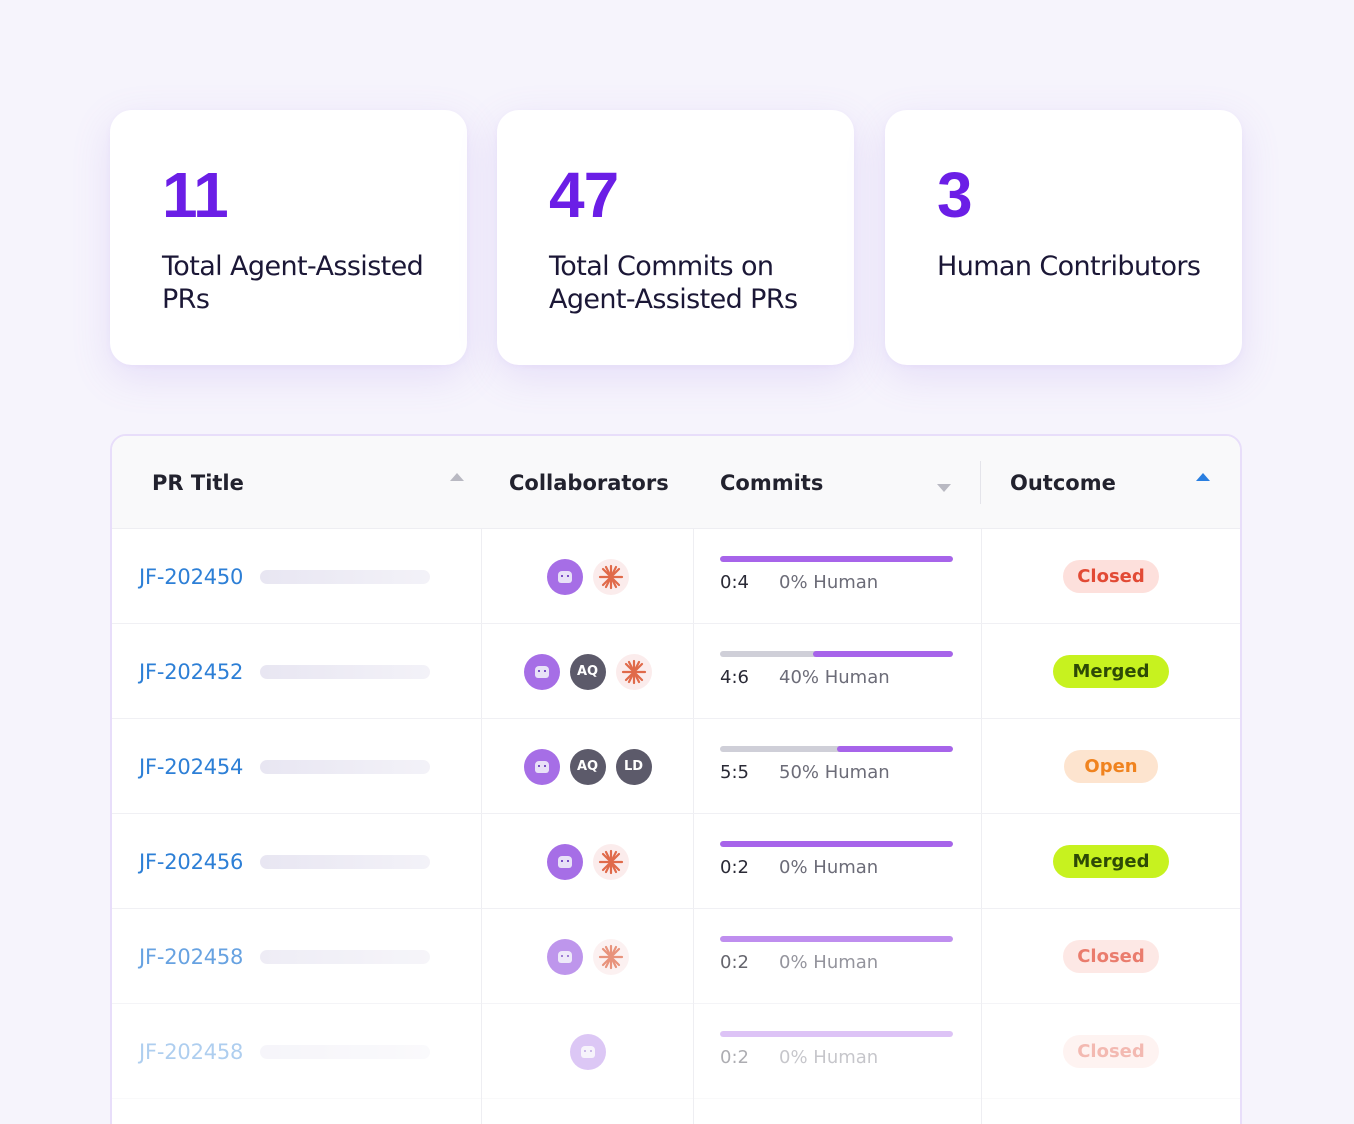 This screenshot has height=1124, width=1354. I want to click on table-row: JF-202450 0:4 0% Human Closed, so click(676, 576).